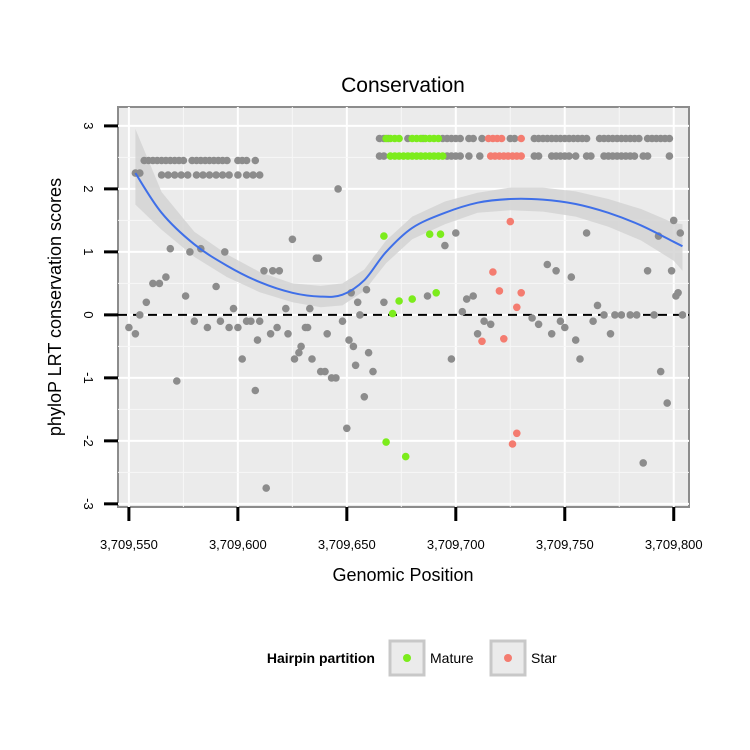 The width and height of the screenshot is (750, 750). Describe the element at coordinates (55, 307) in the screenshot. I see `y-axis-title: phyloP LRT conservation scores` at that location.